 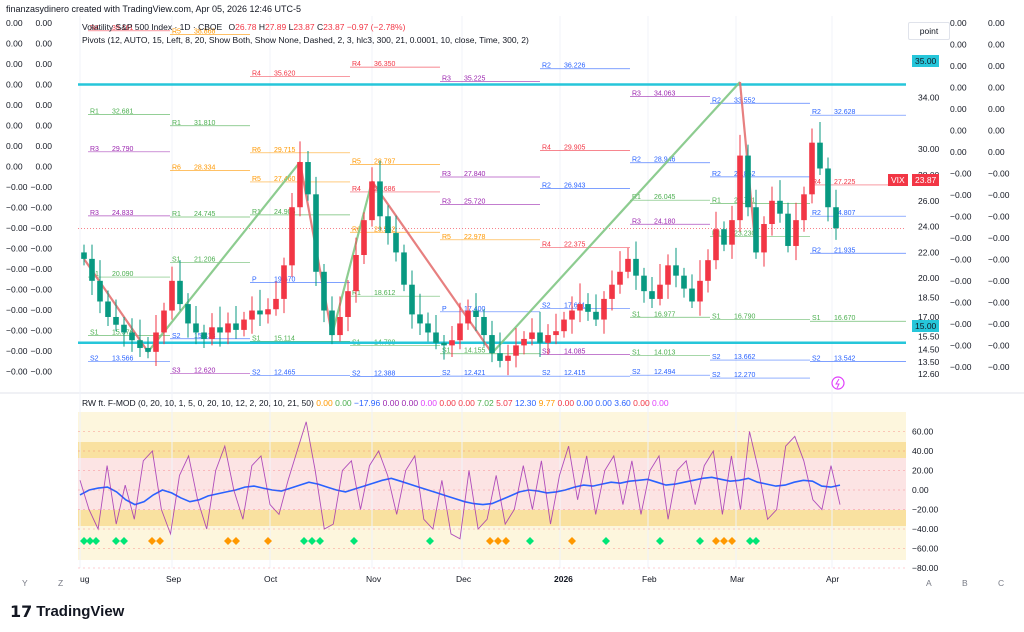 What do you see at coordinates (475, 351) in the screenshot?
I see `pivot-value: 14.155` at bounding box center [475, 351].